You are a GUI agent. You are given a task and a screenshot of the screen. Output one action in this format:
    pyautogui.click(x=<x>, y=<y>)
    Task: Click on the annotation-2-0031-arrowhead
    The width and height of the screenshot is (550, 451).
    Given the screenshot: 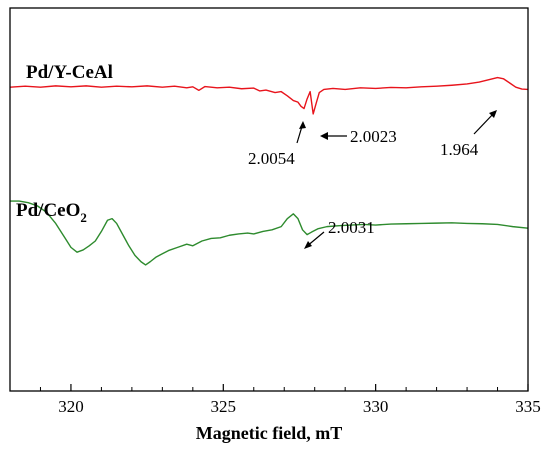 What is the action you would take?
    pyautogui.click(x=308, y=245)
    